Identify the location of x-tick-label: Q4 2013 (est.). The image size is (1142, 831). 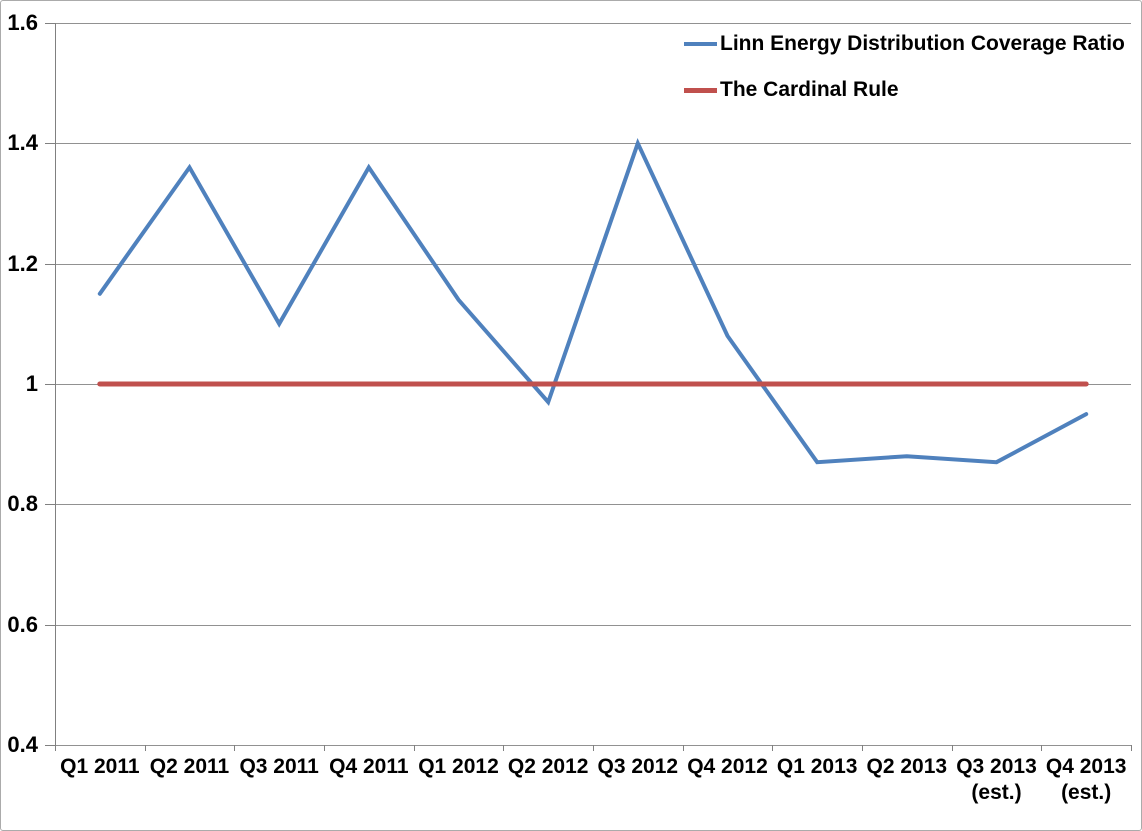
(1082, 780).